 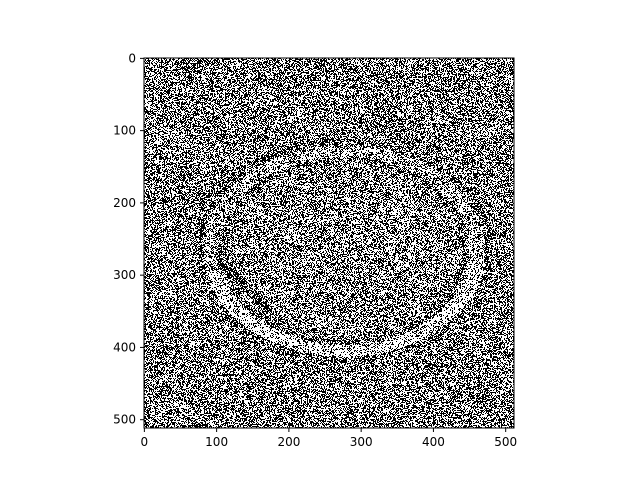 I want to click on y-tick-label: 400, so click(x=124, y=347).